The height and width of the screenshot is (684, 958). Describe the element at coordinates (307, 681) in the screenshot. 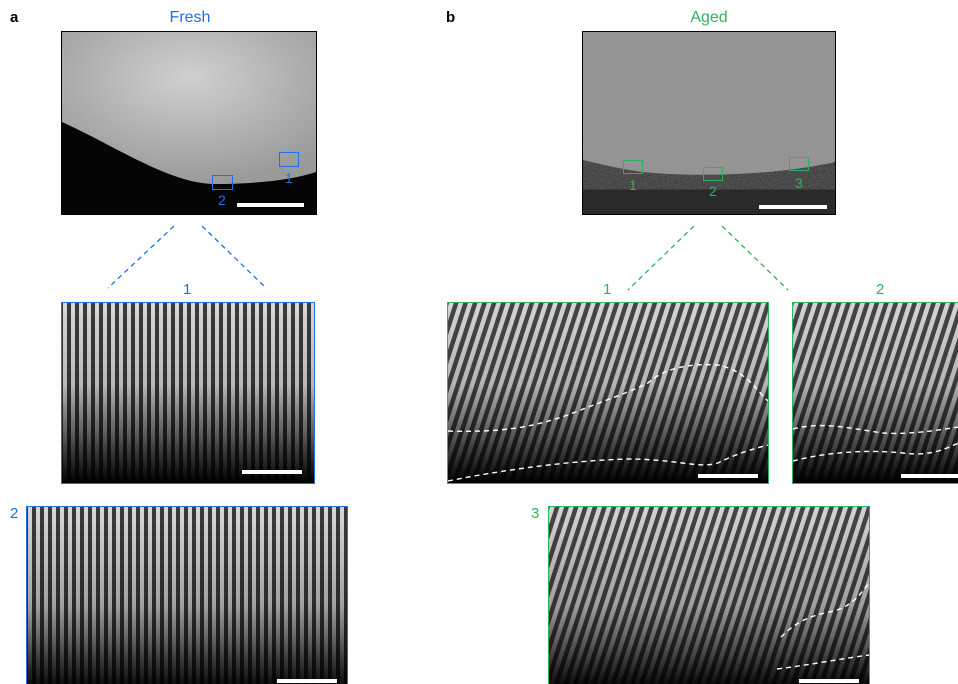

I see `fresh-zoom-2-scale-bar` at that location.